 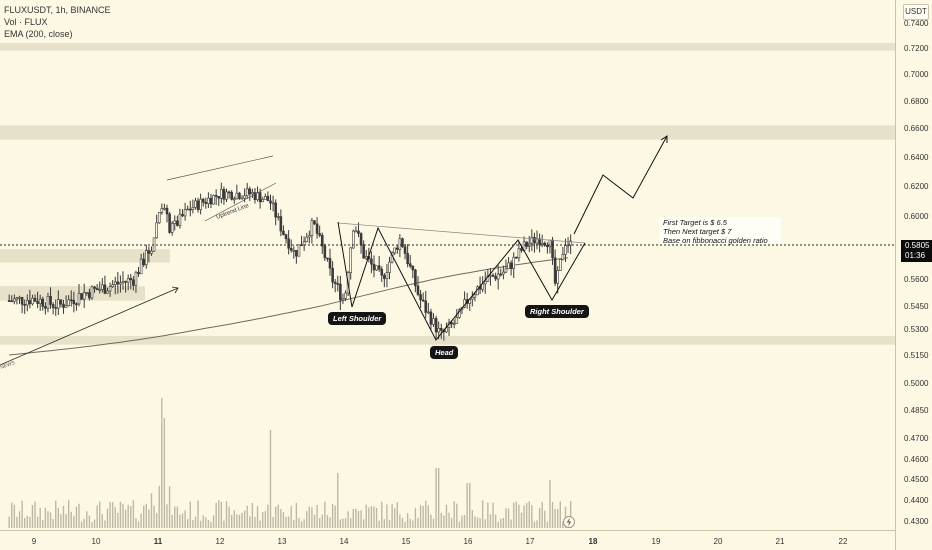 What do you see at coordinates (289, 306) in the screenshot?
I see `ema-line` at bounding box center [289, 306].